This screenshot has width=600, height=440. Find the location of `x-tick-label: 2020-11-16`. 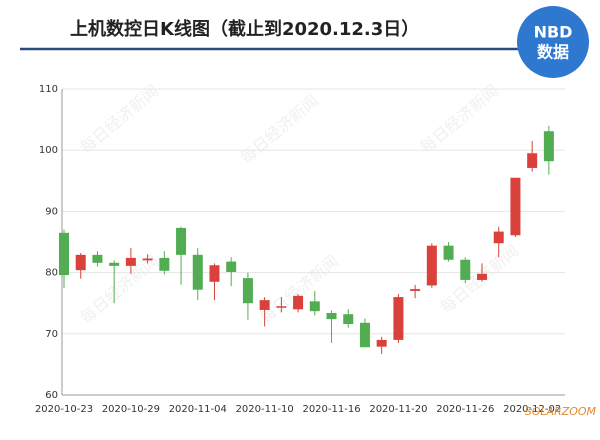

x-tick-label: 2020-11-16 is located at coordinates (331, 409).